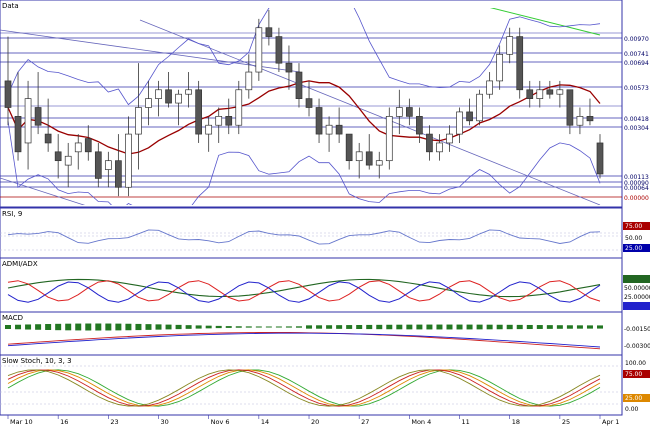 This screenshot has width=650, height=427. I want to click on stoch-line, so click(304, 388).